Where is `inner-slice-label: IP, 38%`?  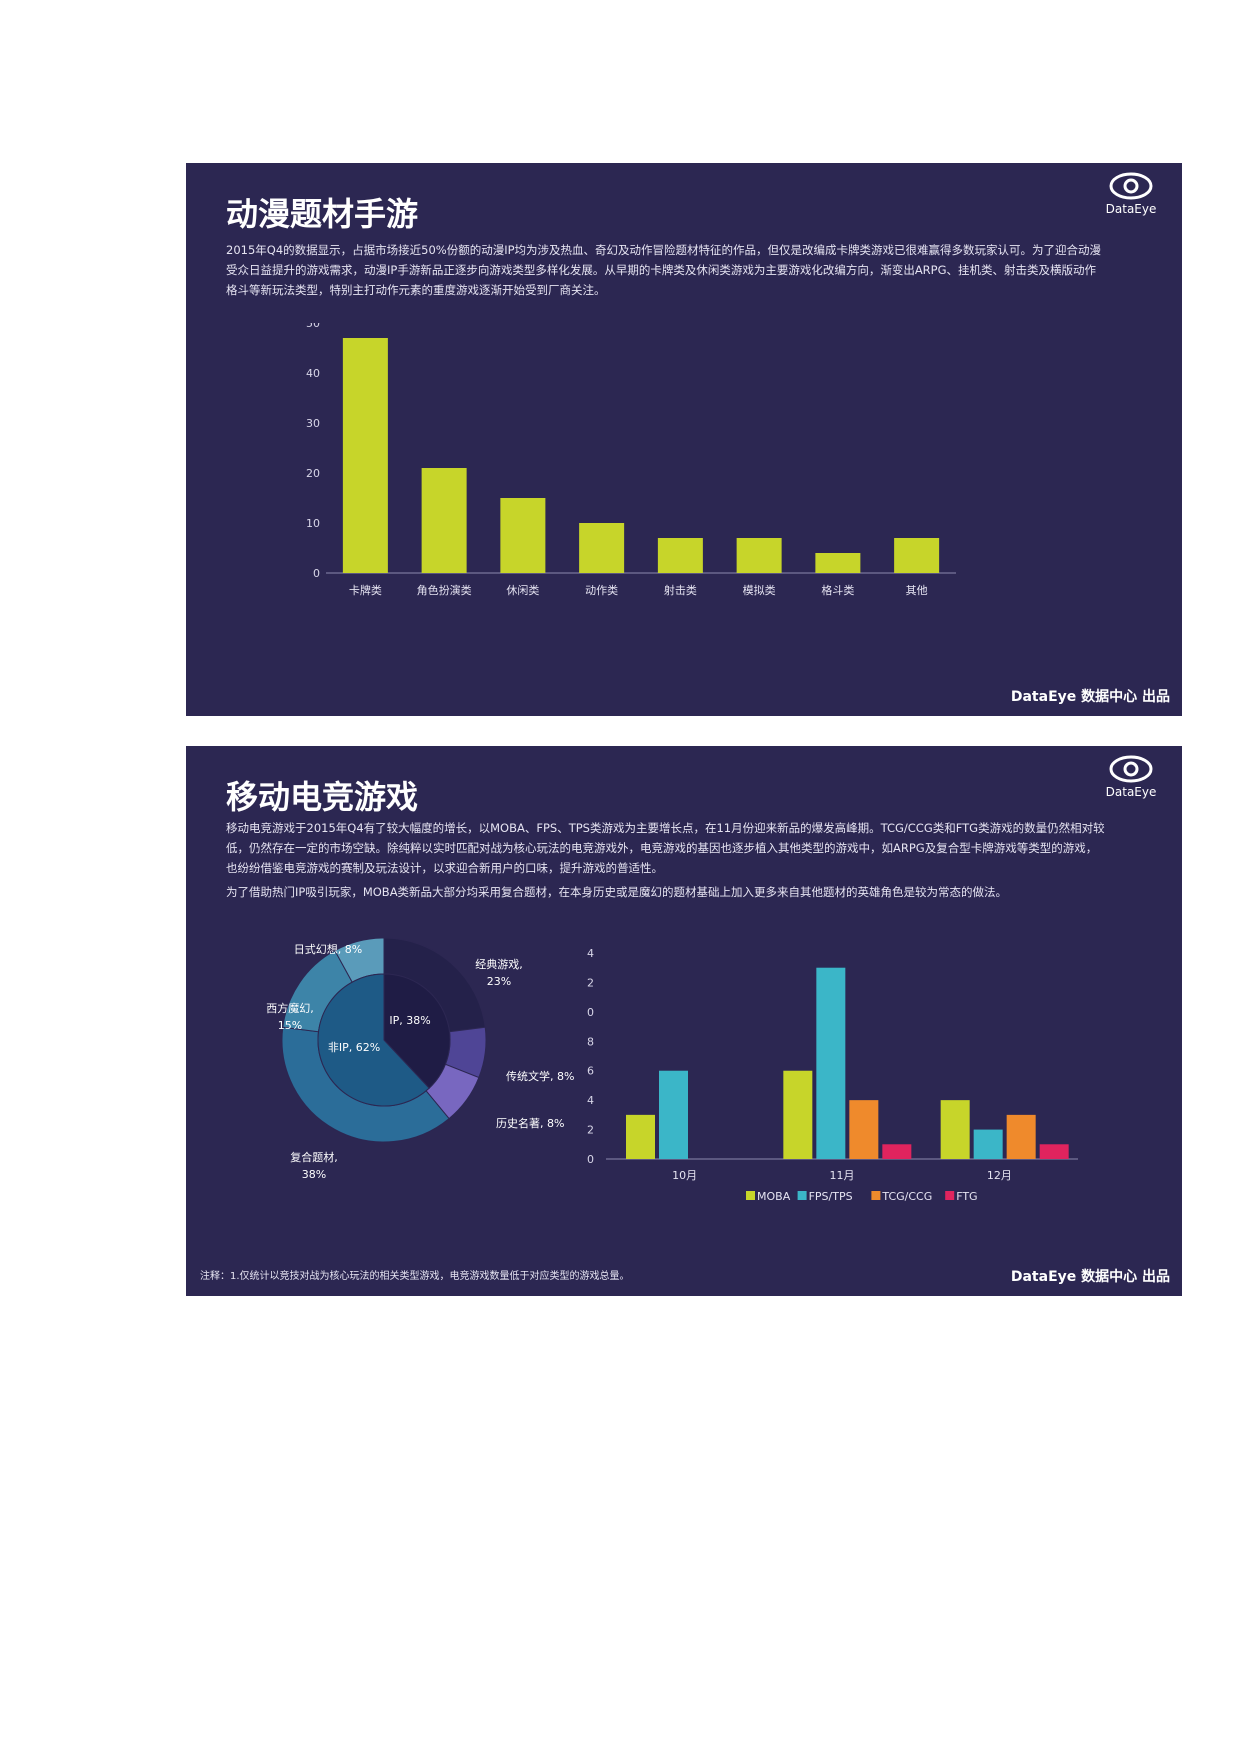
inner-slice-label: IP, 38% is located at coordinates (409, 1020).